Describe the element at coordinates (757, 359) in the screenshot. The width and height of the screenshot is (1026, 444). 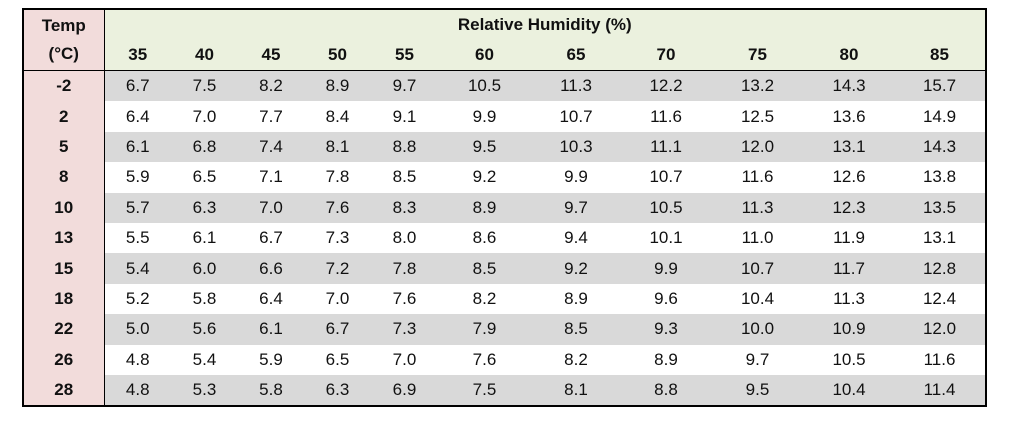
I see `value-cell: 9.7` at that location.